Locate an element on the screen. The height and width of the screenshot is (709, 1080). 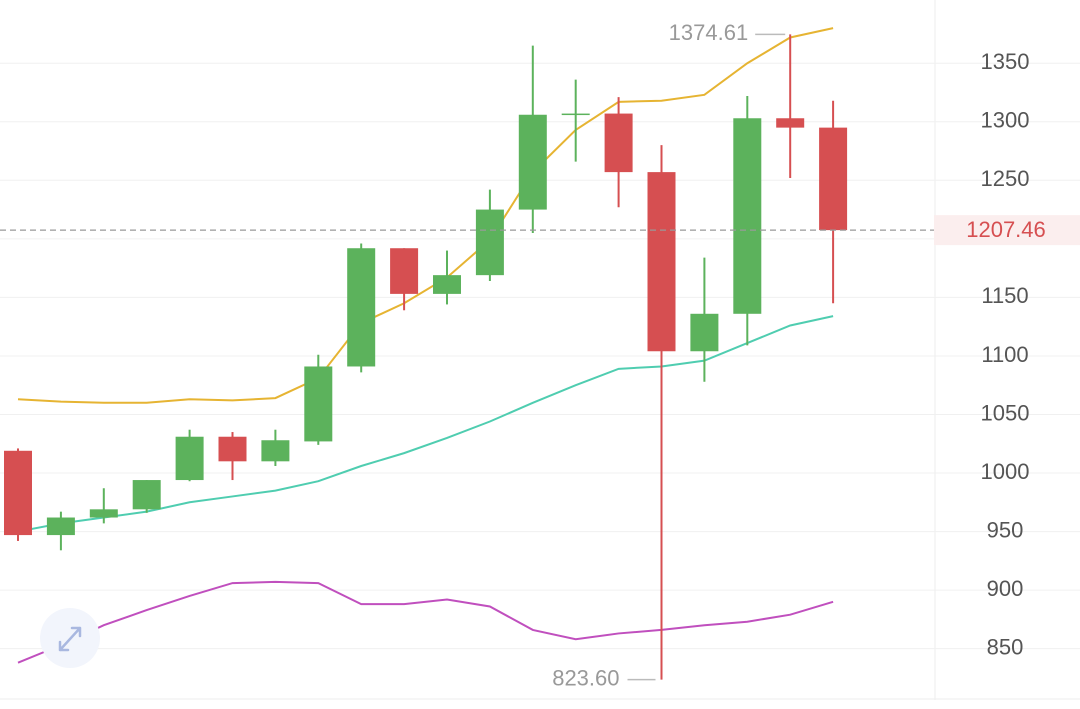
y-tick-label: 1350 is located at coordinates (1005, 61).